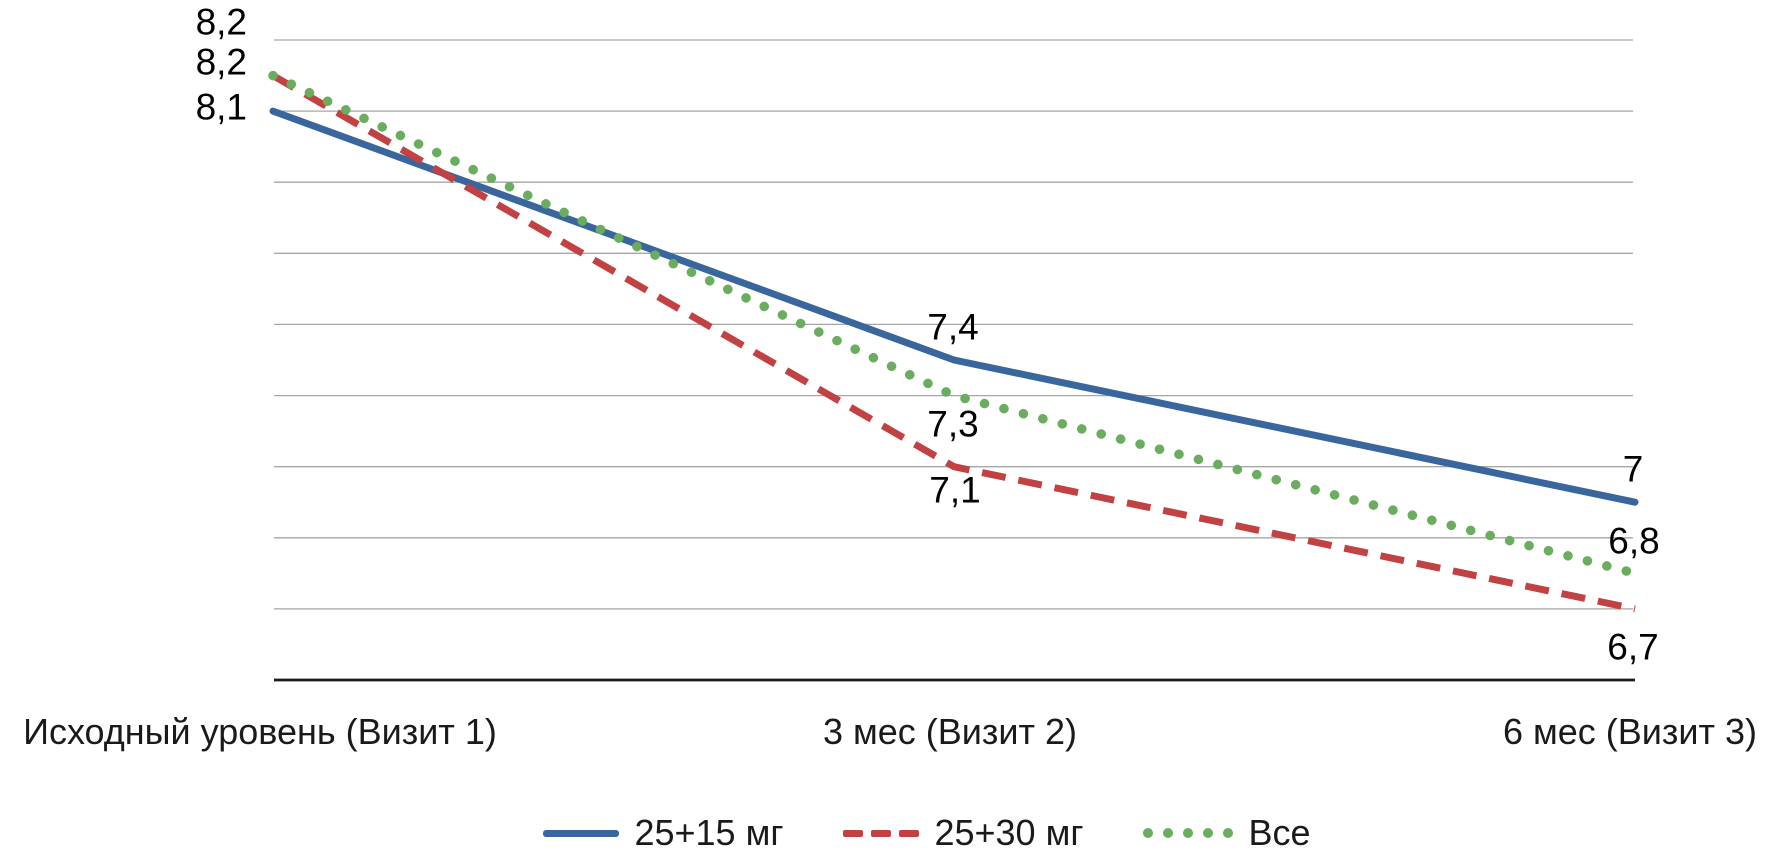 This screenshot has height=864, width=1768. Describe the element at coordinates (950, 731) in the screenshot. I see `x-axis-label-visit2: 3 мес (Визит 2)` at that location.